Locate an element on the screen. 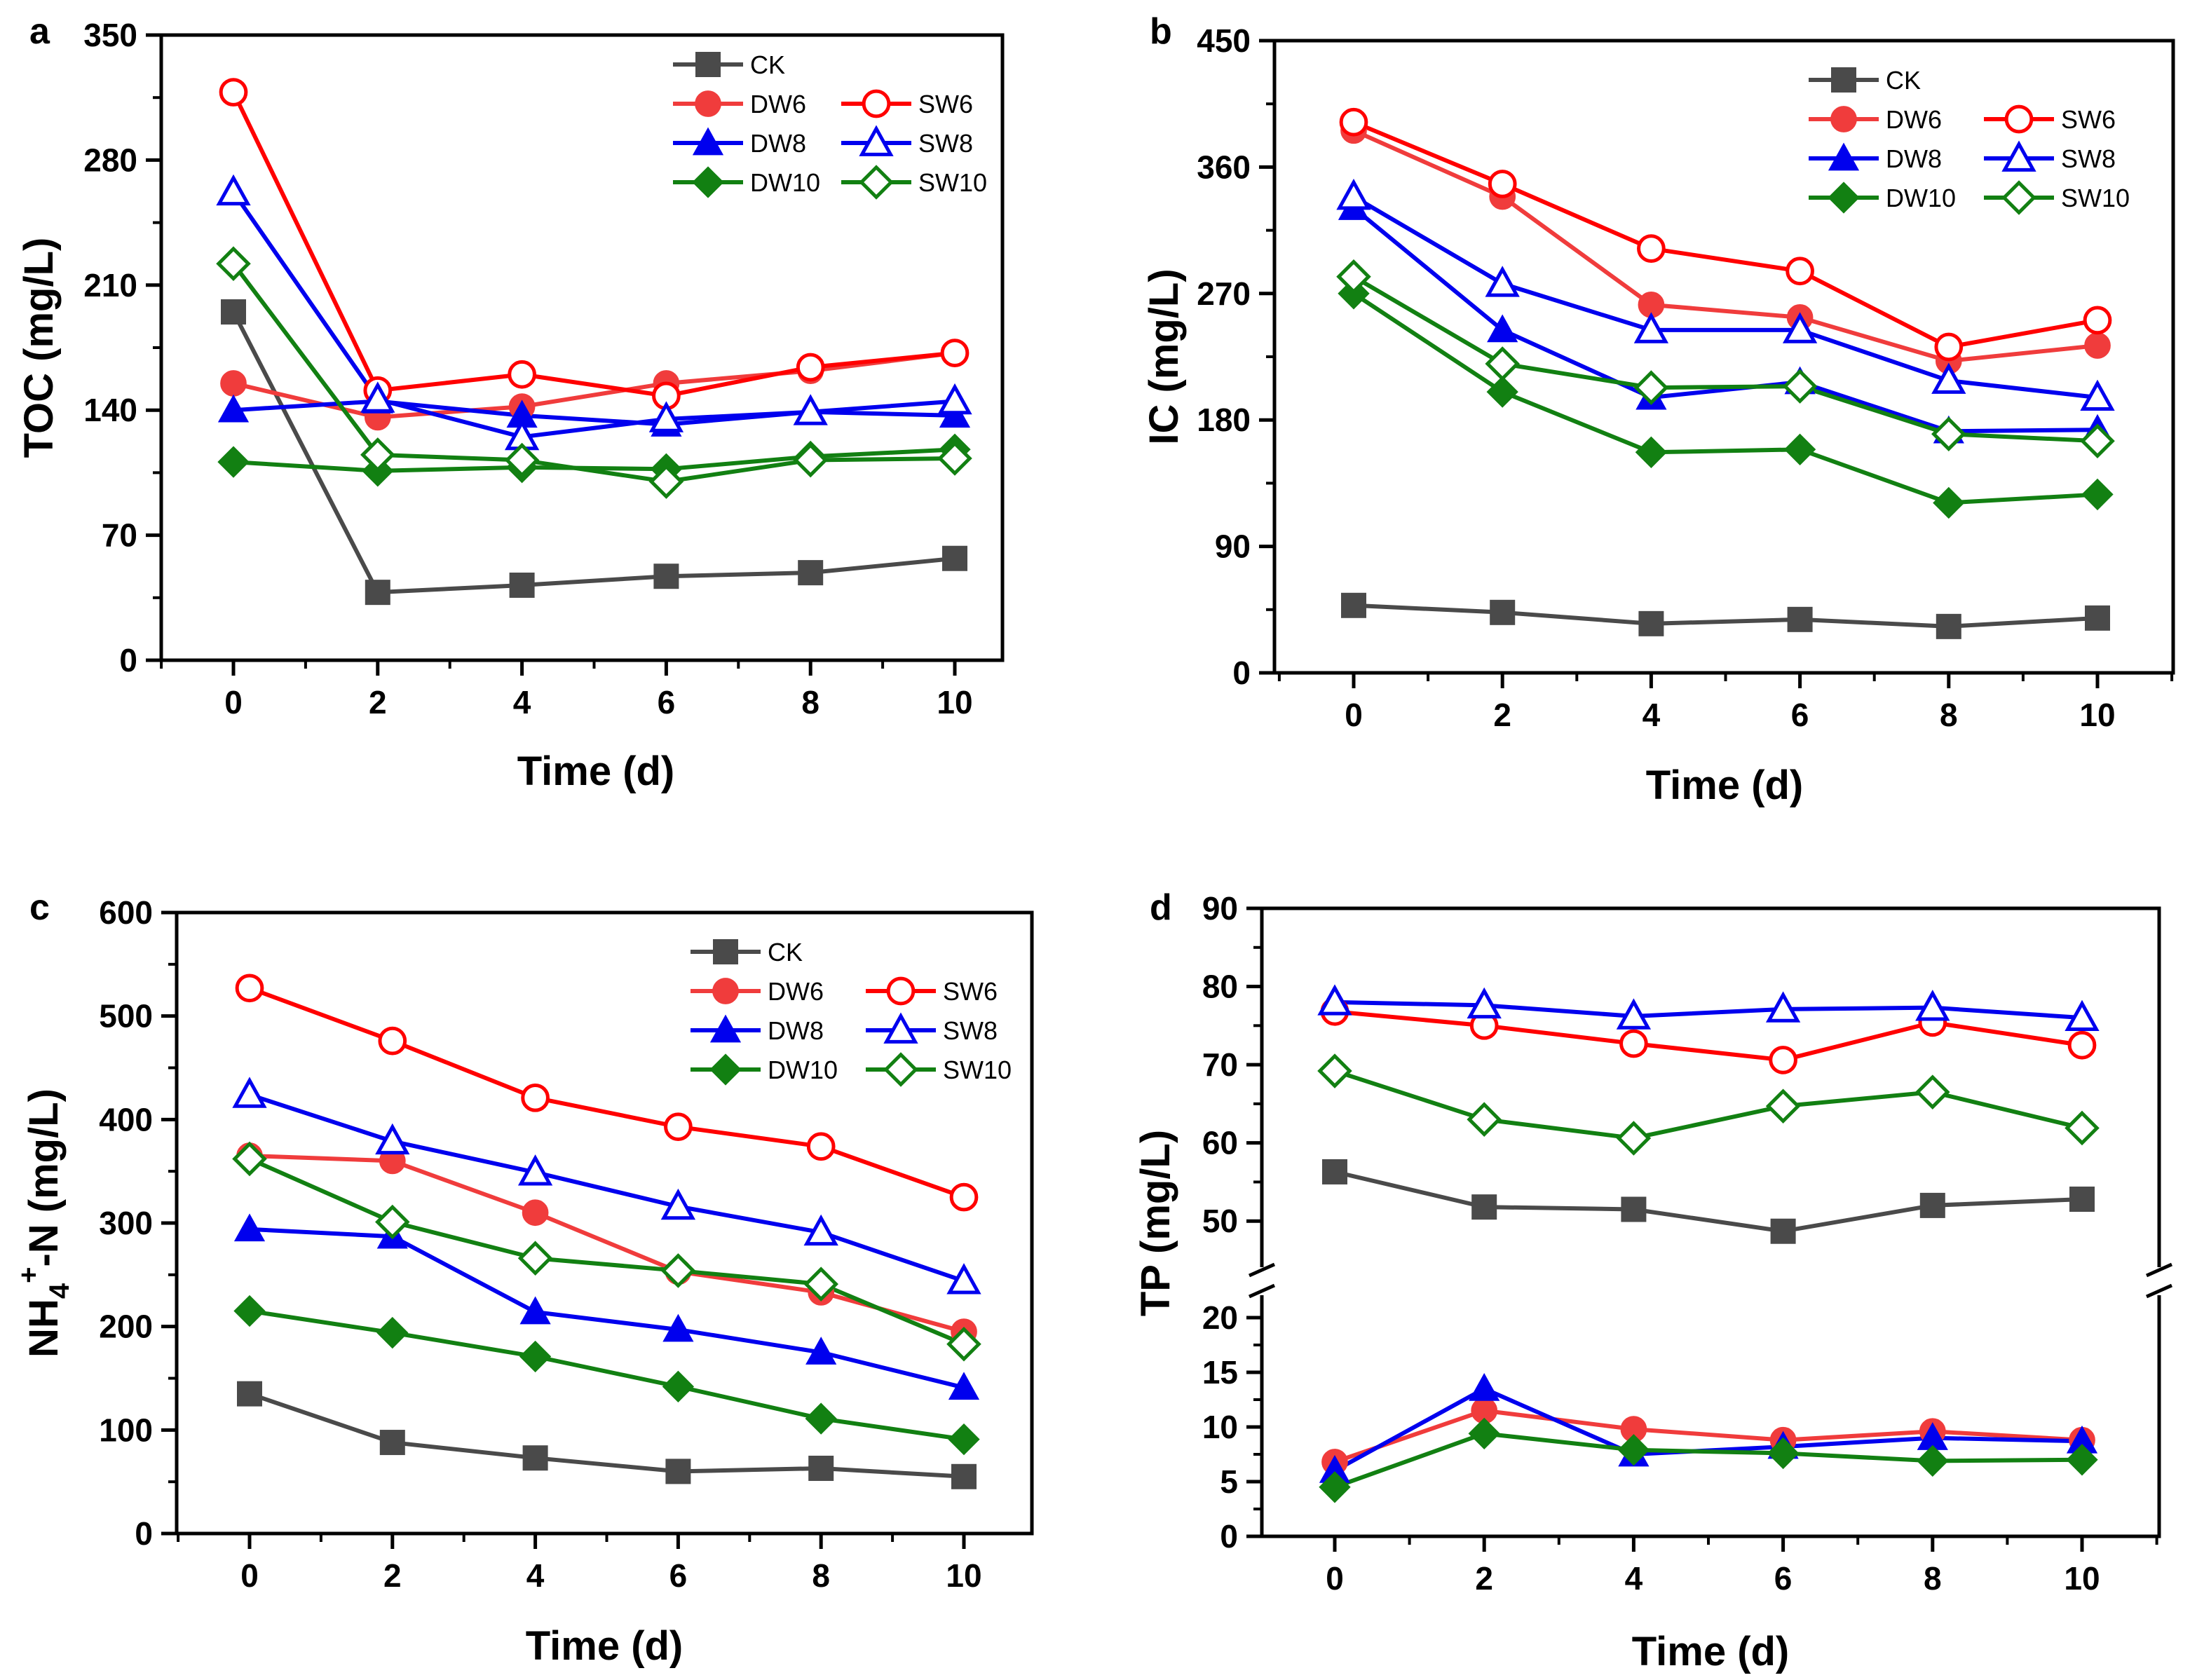  y-tick-label: 300 is located at coordinates (126, 1223).